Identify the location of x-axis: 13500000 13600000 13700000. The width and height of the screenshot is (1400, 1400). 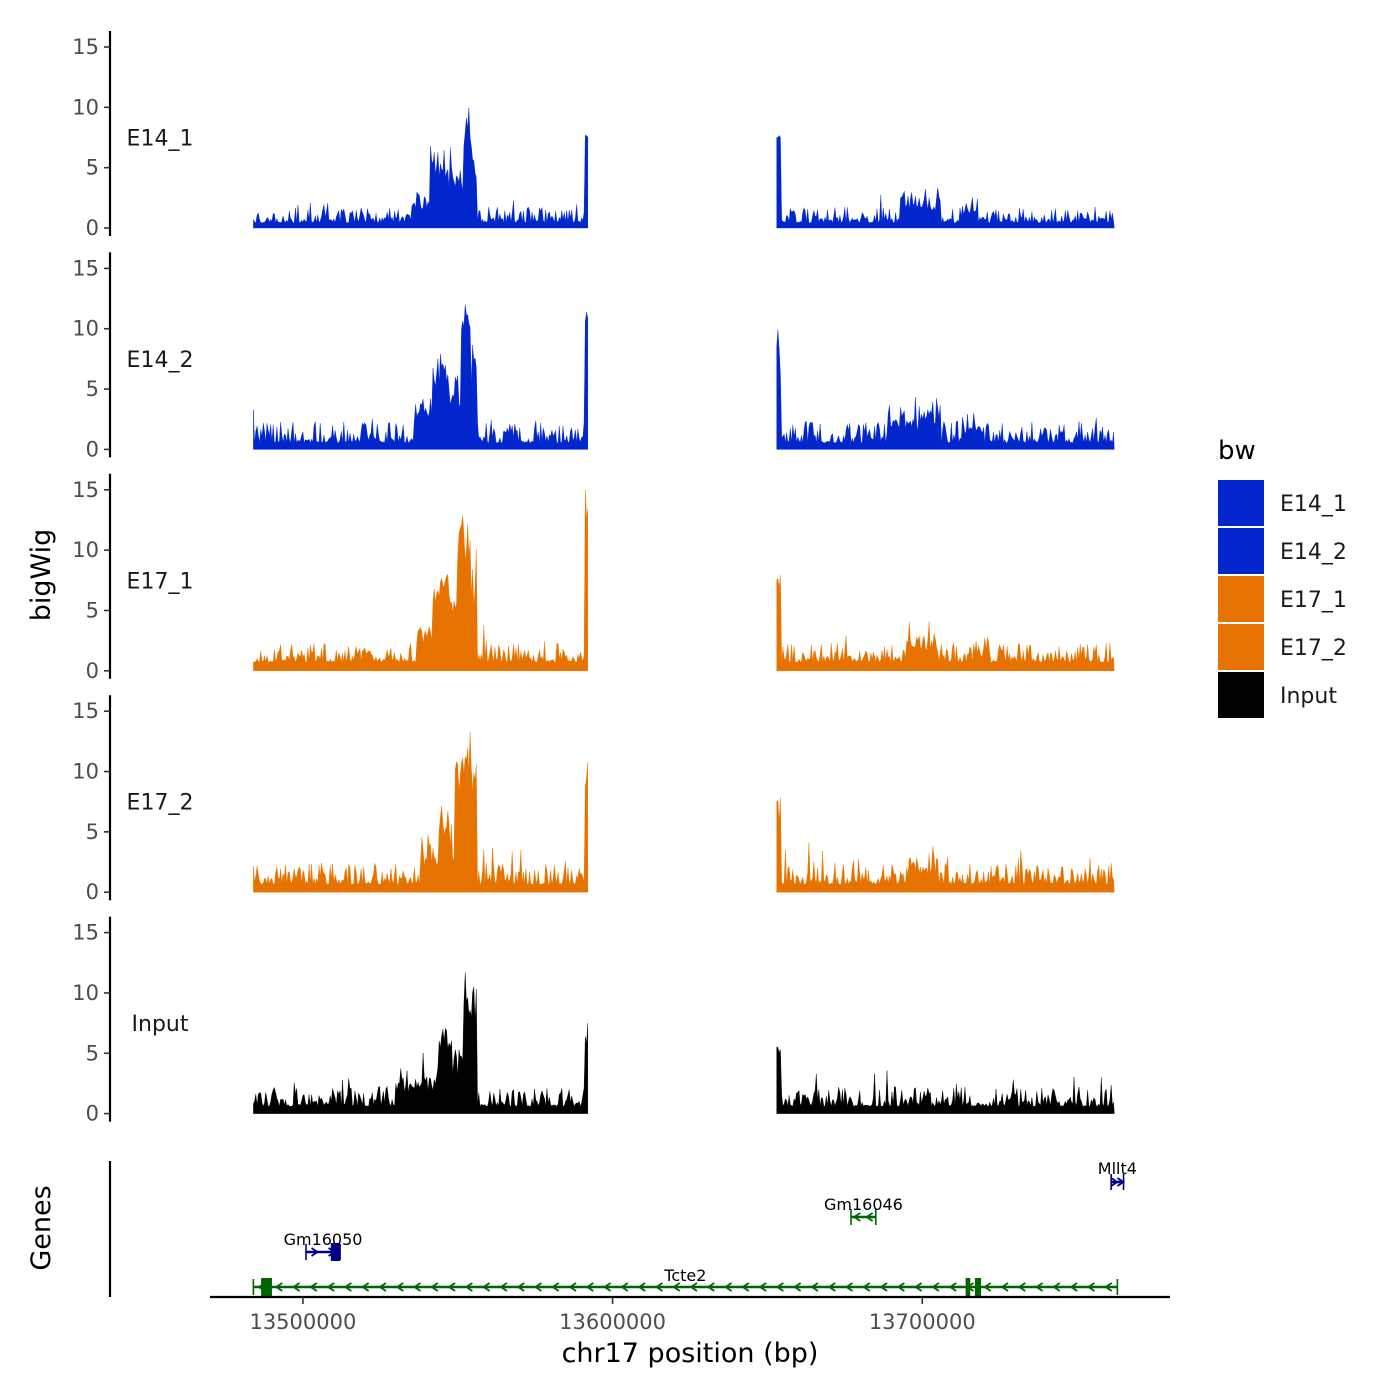
(690, 1314).